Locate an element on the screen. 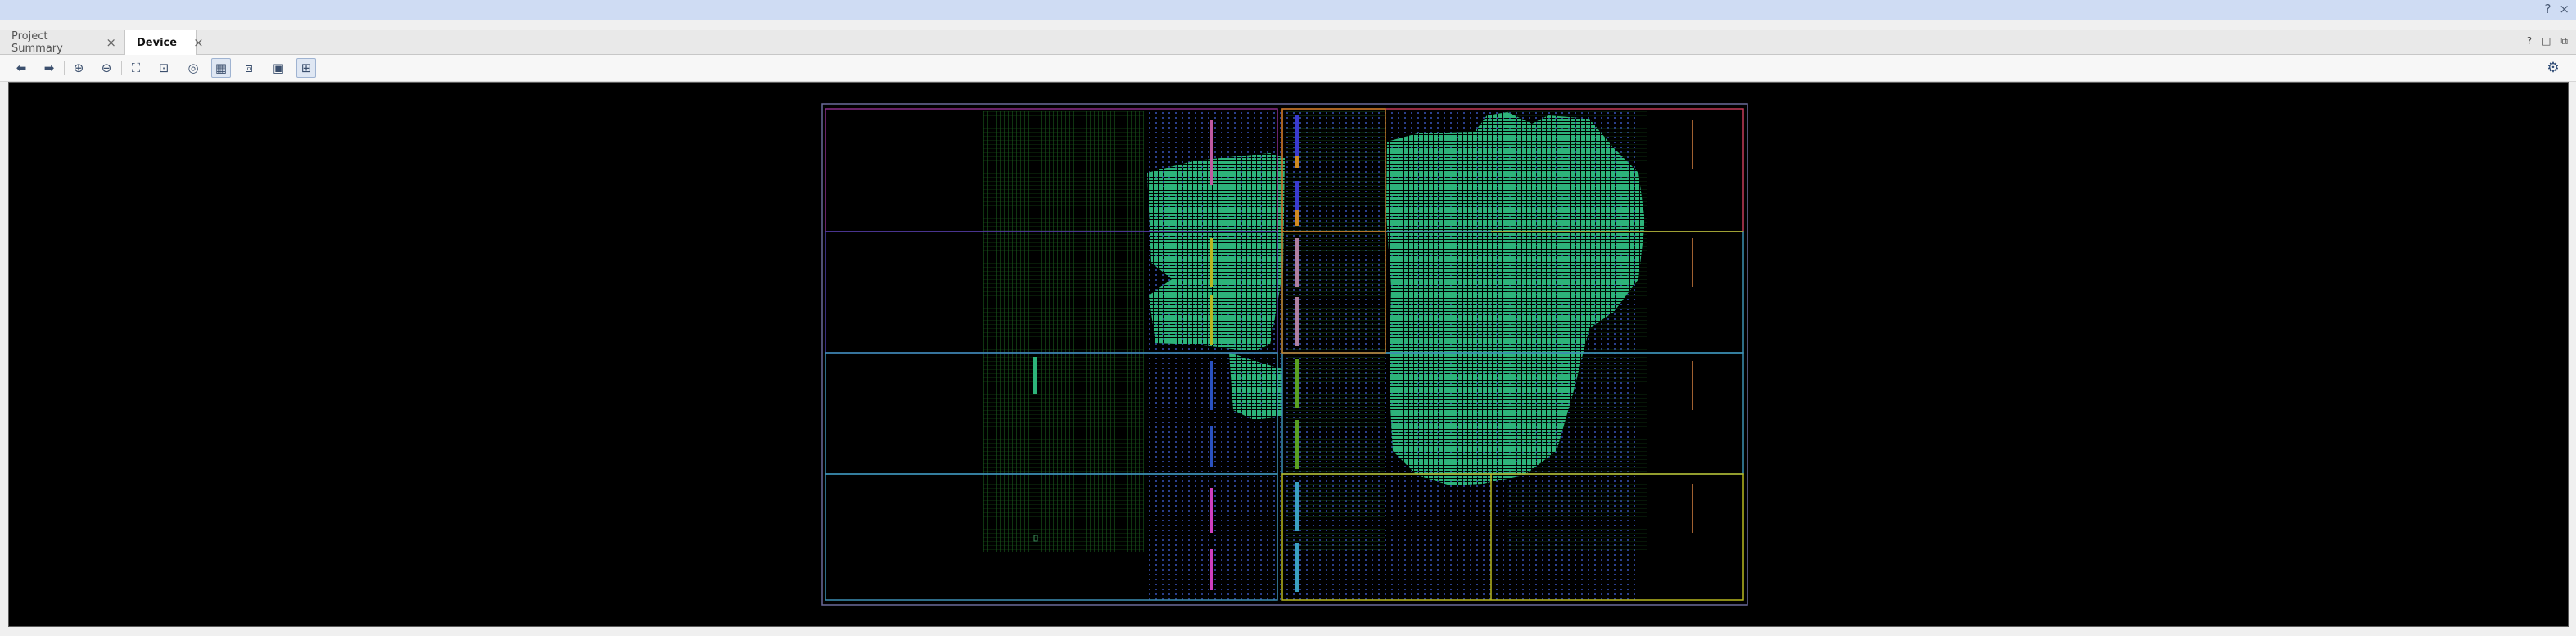  small-block-marker is located at coordinates (1035, 538).